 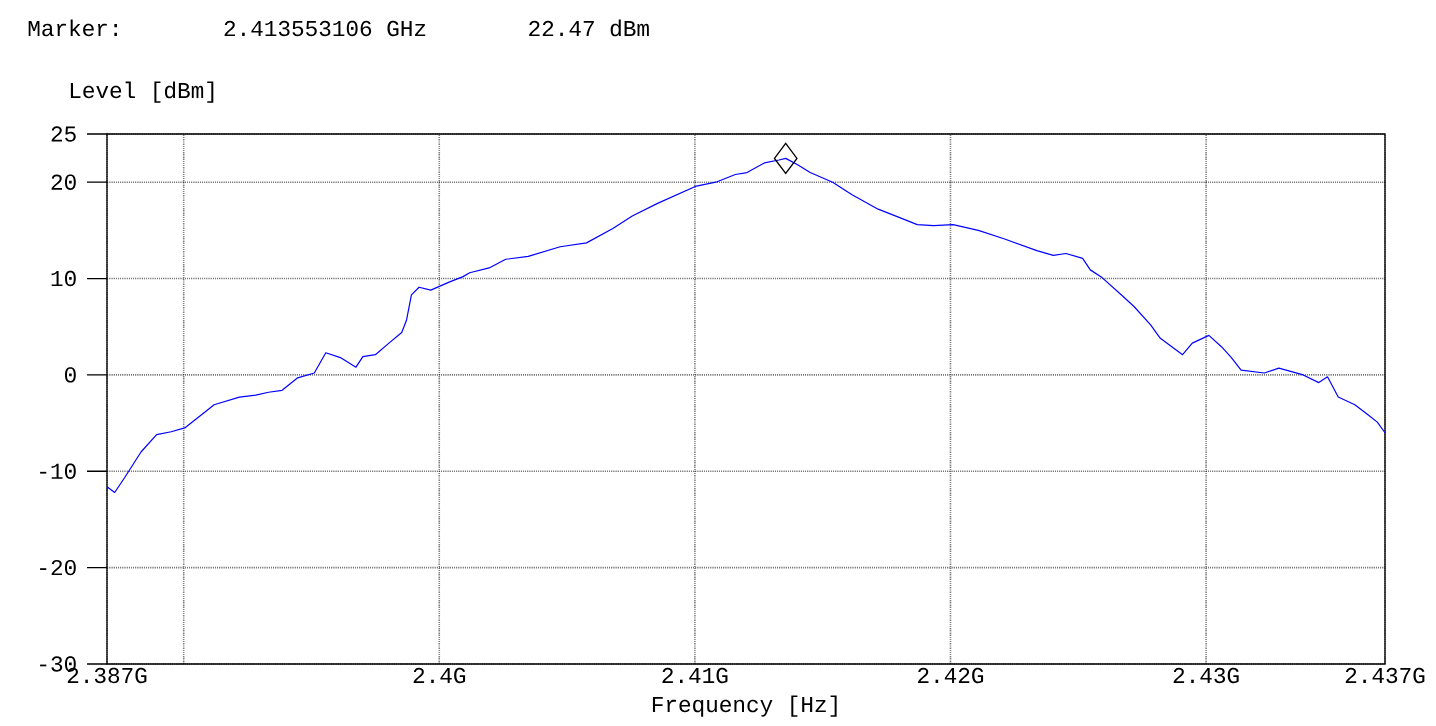 I want to click on x-tick-label: 2.437G, so click(x=1385, y=675).